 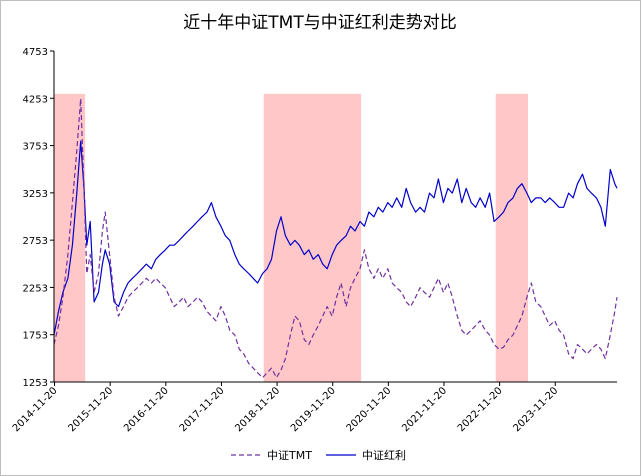 I want to click on y-tick-label: 4753, so click(x=35, y=52).